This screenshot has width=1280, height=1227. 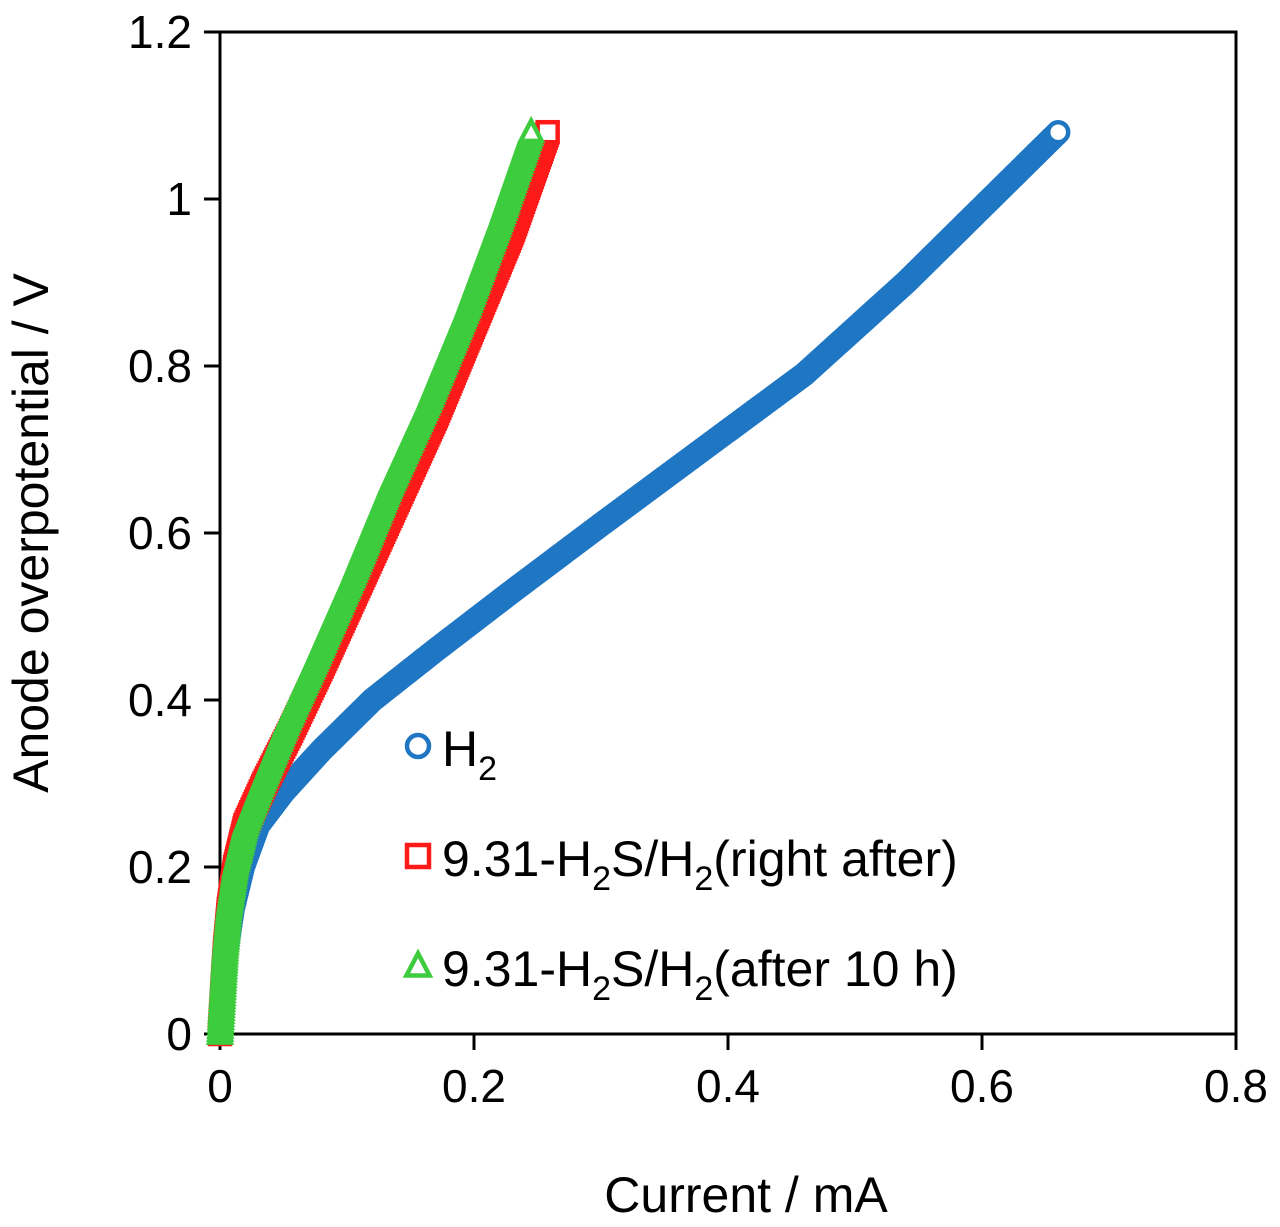 I want to click on legend-item-h2: H2, so click(x=450, y=754).